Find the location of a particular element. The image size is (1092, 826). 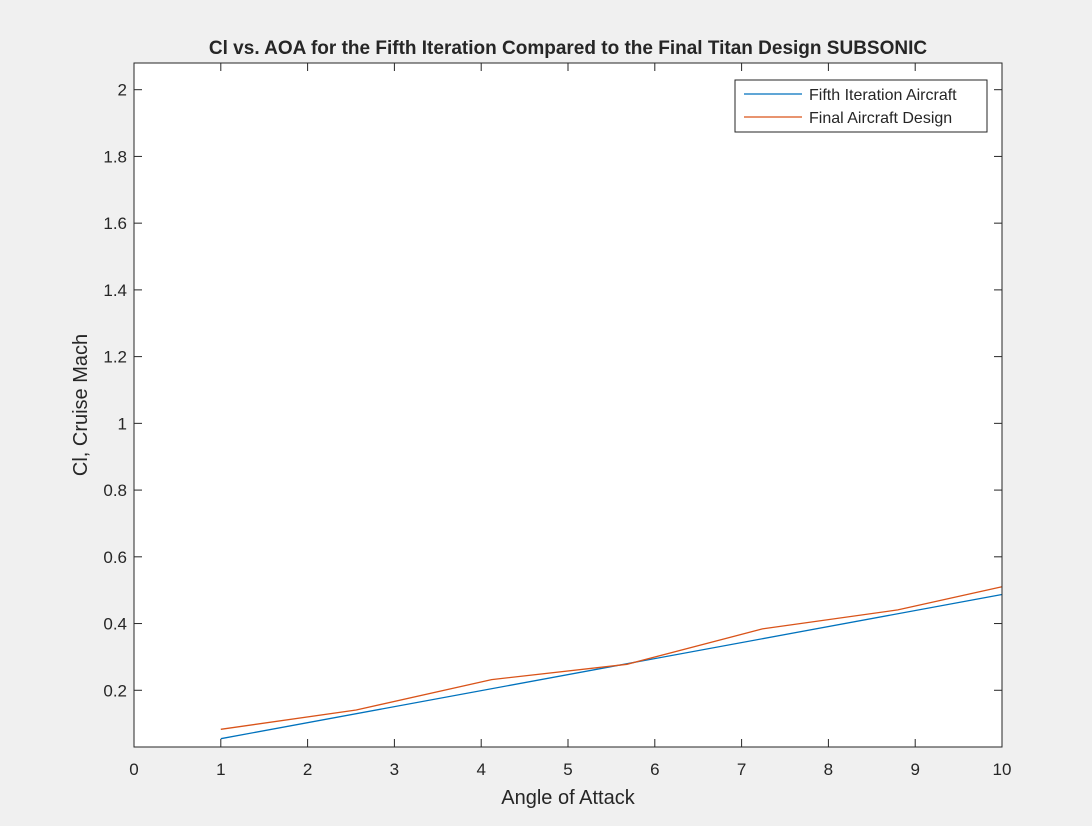

legend-label-fifth-iteration: Fifth Iteration Aircraft is located at coordinates (883, 95).